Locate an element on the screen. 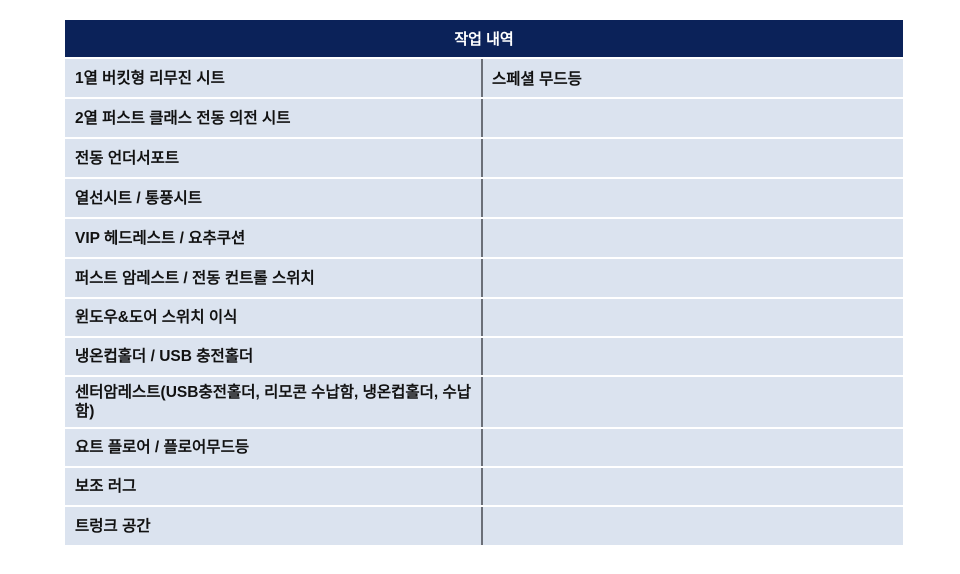 This screenshot has height=574, width=960. table-row: 트렁크 공간 is located at coordinates (484, 525).